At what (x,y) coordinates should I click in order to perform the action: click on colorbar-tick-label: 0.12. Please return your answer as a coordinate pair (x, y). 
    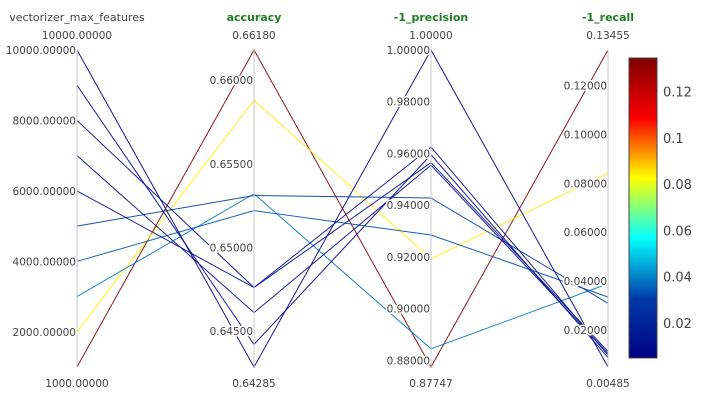
    Looking at the image, I should click on (677, 93).